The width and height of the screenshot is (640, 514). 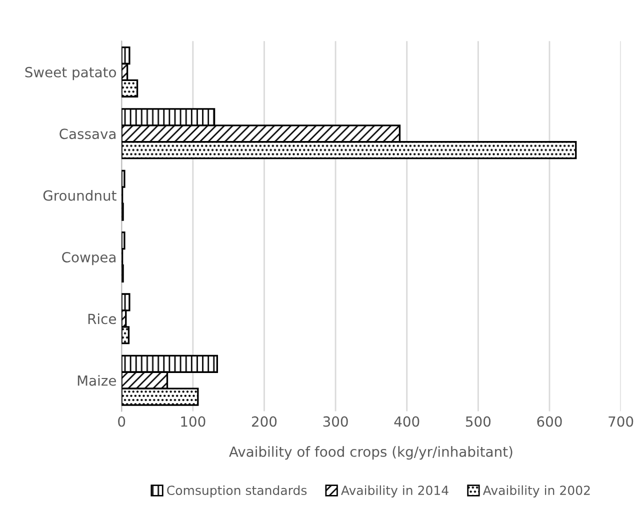 I want to click on x-axis-title: Avaibility of food crops (kg/yr/inhabitant), so click(x=370, y=453).